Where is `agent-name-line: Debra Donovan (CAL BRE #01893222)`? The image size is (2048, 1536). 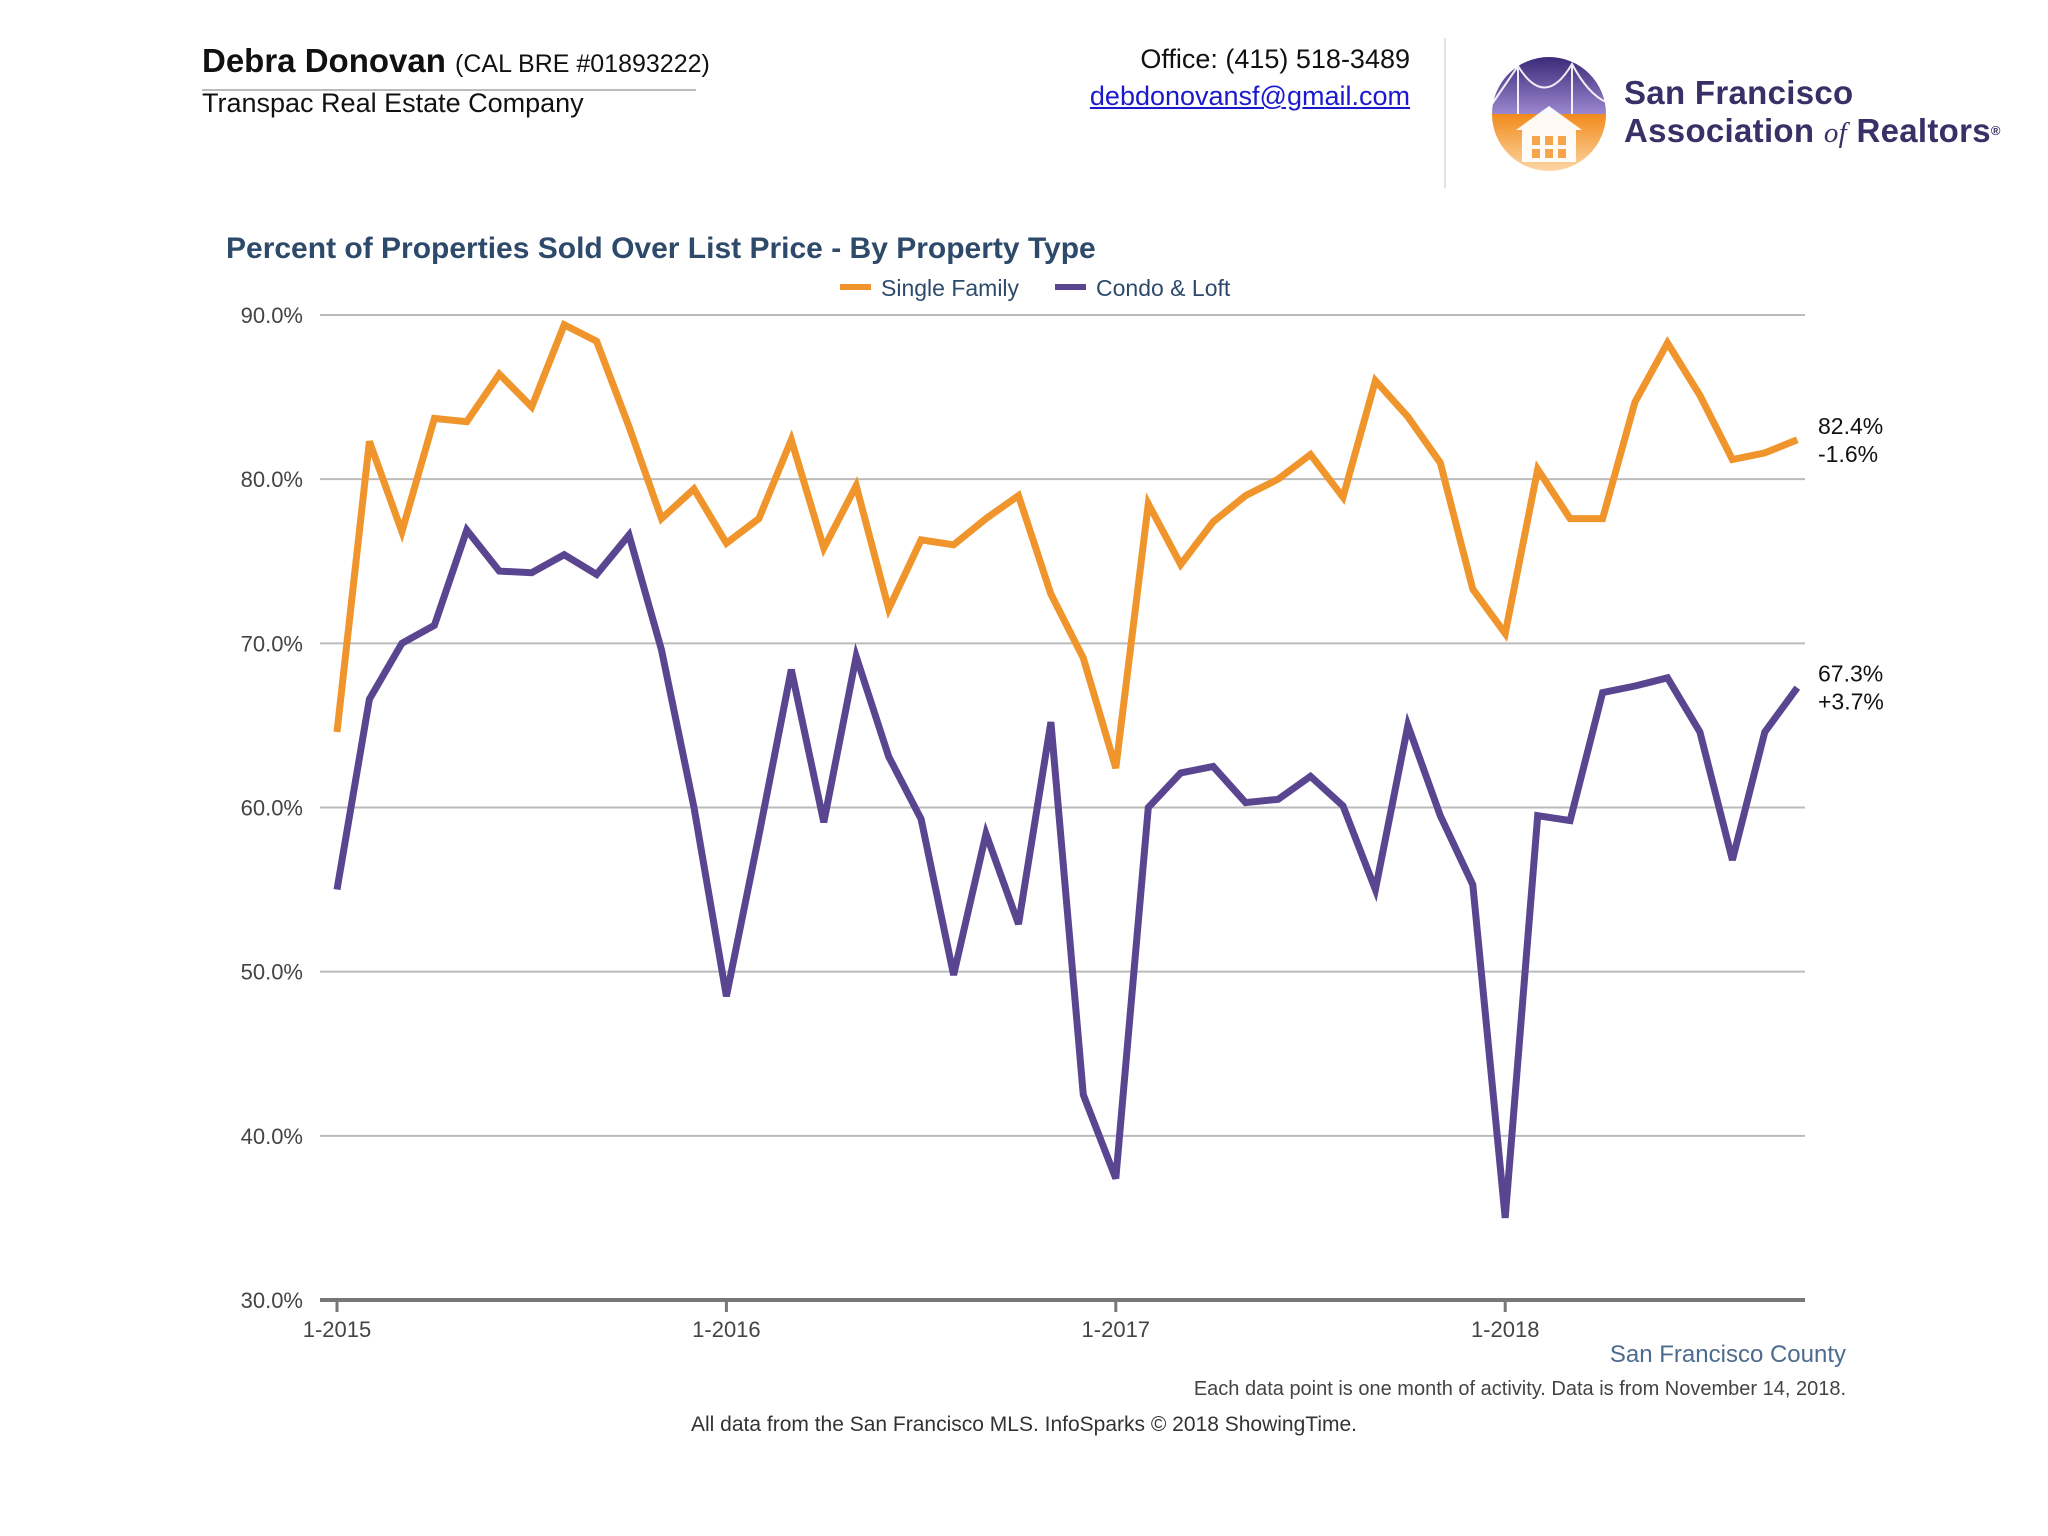
agent-name-line: Debra Donovan (CAL BRE #01893222) is located at coordinates (456, 65).